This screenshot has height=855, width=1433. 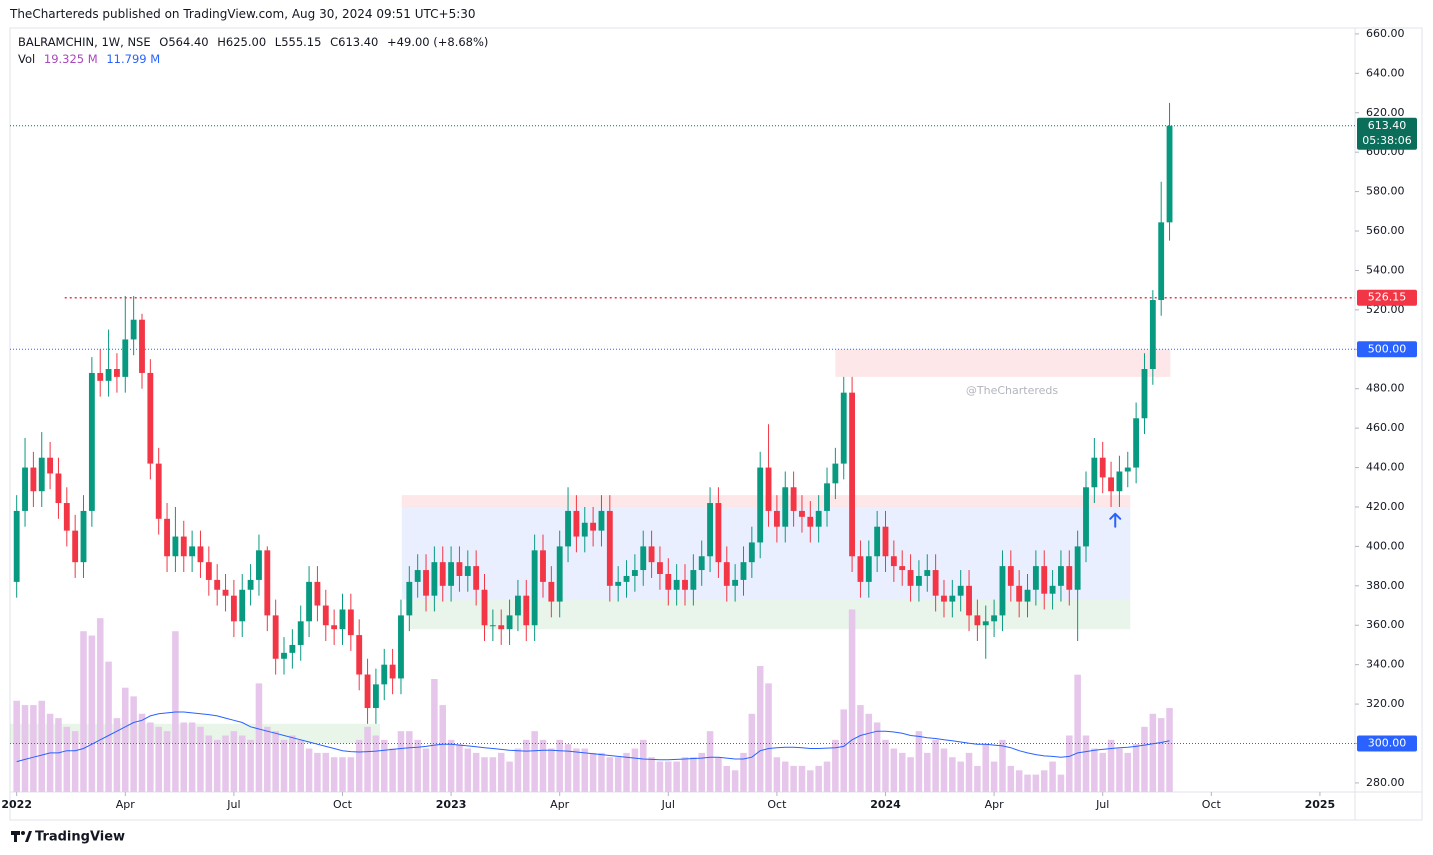 I want to click on x-tick-label: 2024, so click(x=885, y=804).